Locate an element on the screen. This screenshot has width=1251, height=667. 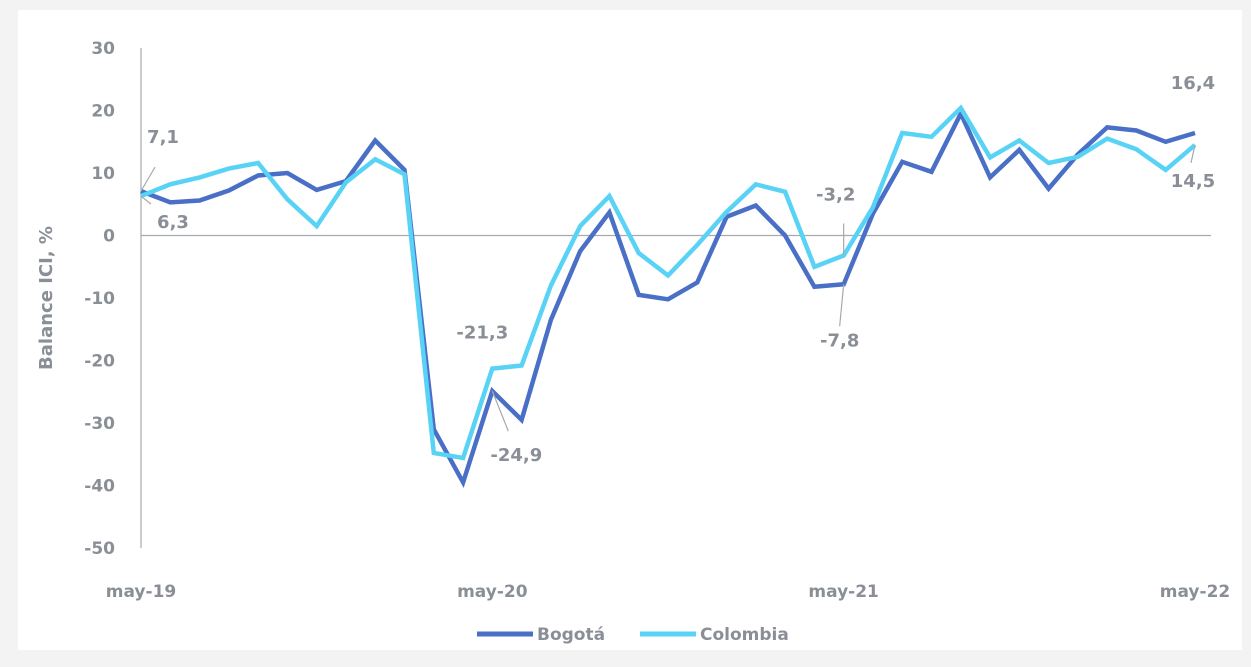
data-label: 16,4 is located at coordinates (1193, 83).